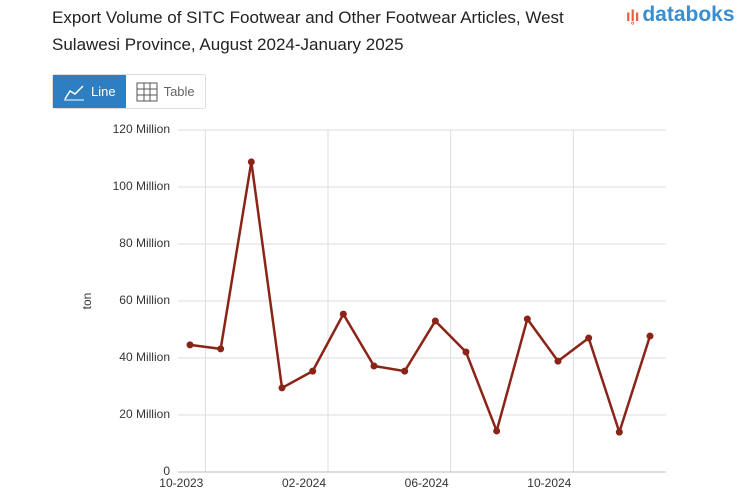  I want to click on table-icon, so click(147, 91).